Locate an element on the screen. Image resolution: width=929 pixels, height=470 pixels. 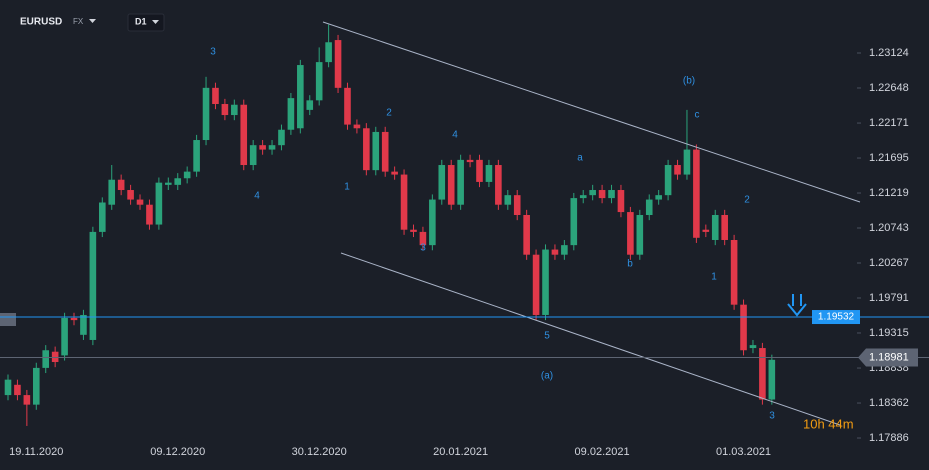
y-tick-label: 1.22171 is located at coordinates (889, 123).